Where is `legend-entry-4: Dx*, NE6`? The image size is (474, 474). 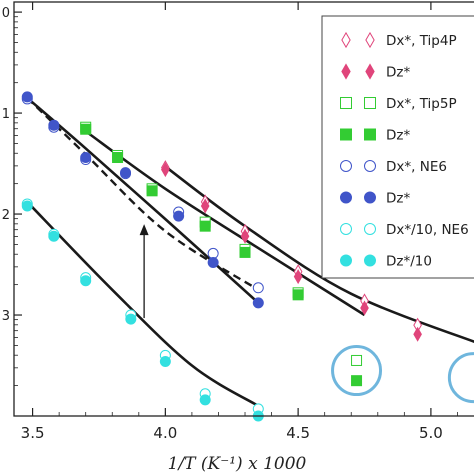 legend-entry-4: Dx*, NE6 is located at coordinates (393, 167).